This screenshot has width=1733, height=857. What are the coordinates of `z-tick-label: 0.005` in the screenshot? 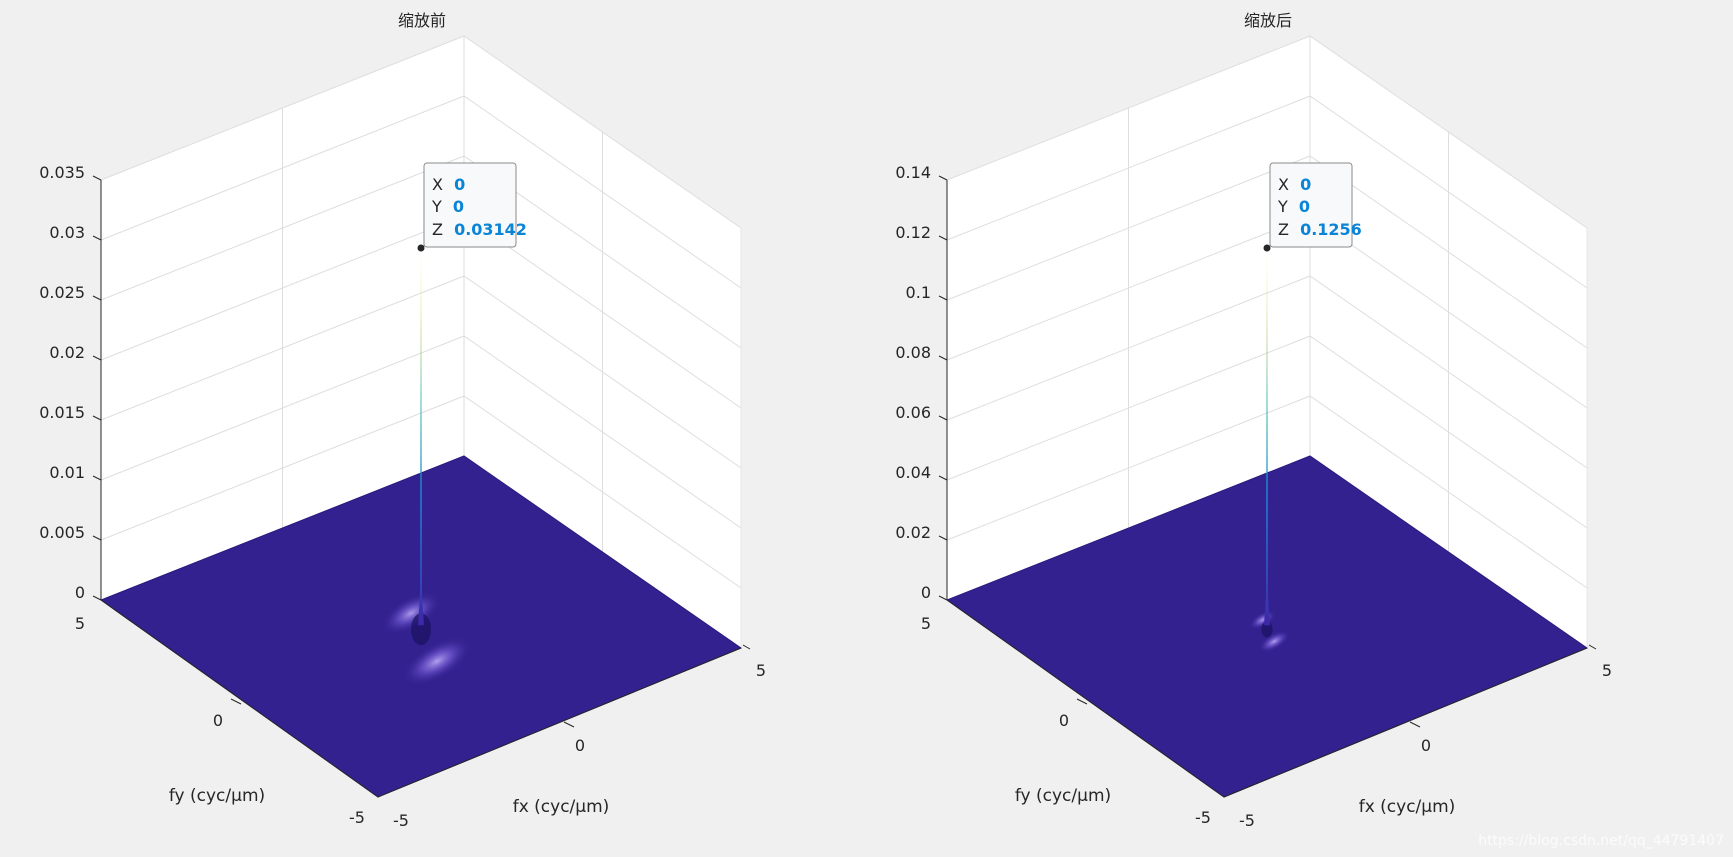 It's located at (62, 532).